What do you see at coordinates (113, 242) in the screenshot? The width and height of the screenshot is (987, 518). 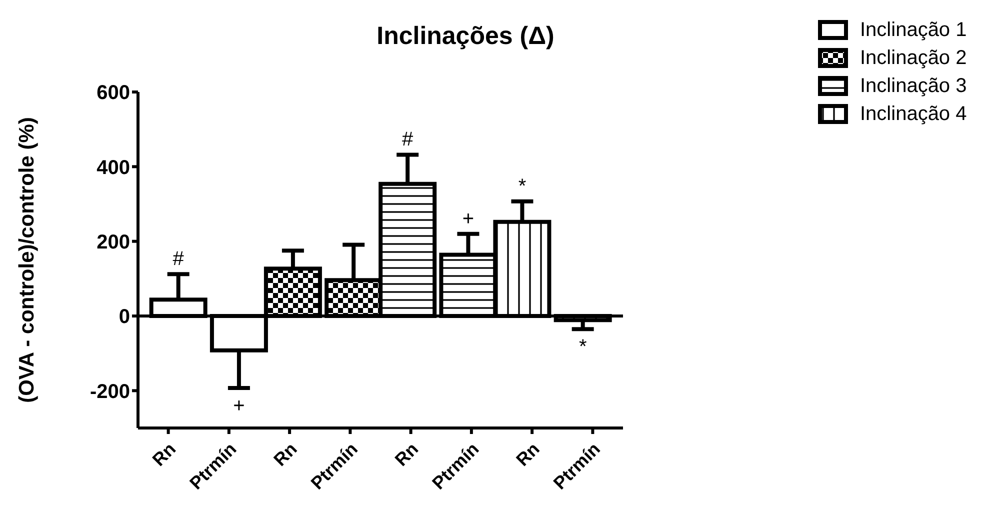 I see `y-tick-label: 200` at bounding box center [113, 242].